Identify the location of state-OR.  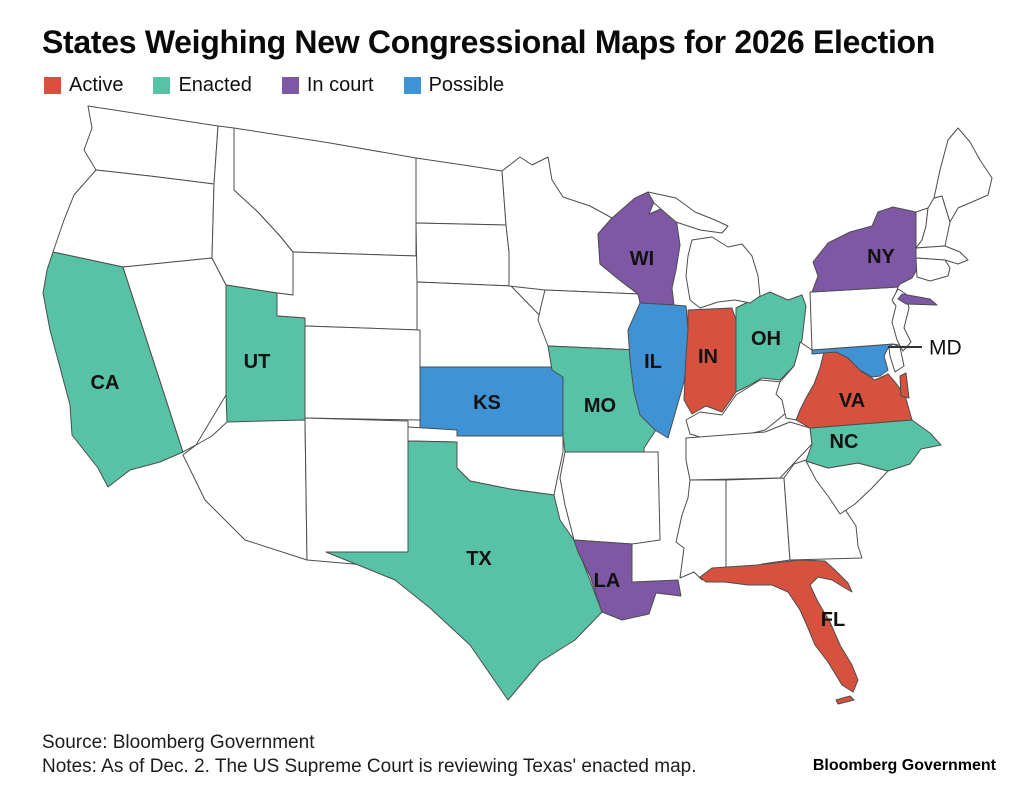
(133, 218).